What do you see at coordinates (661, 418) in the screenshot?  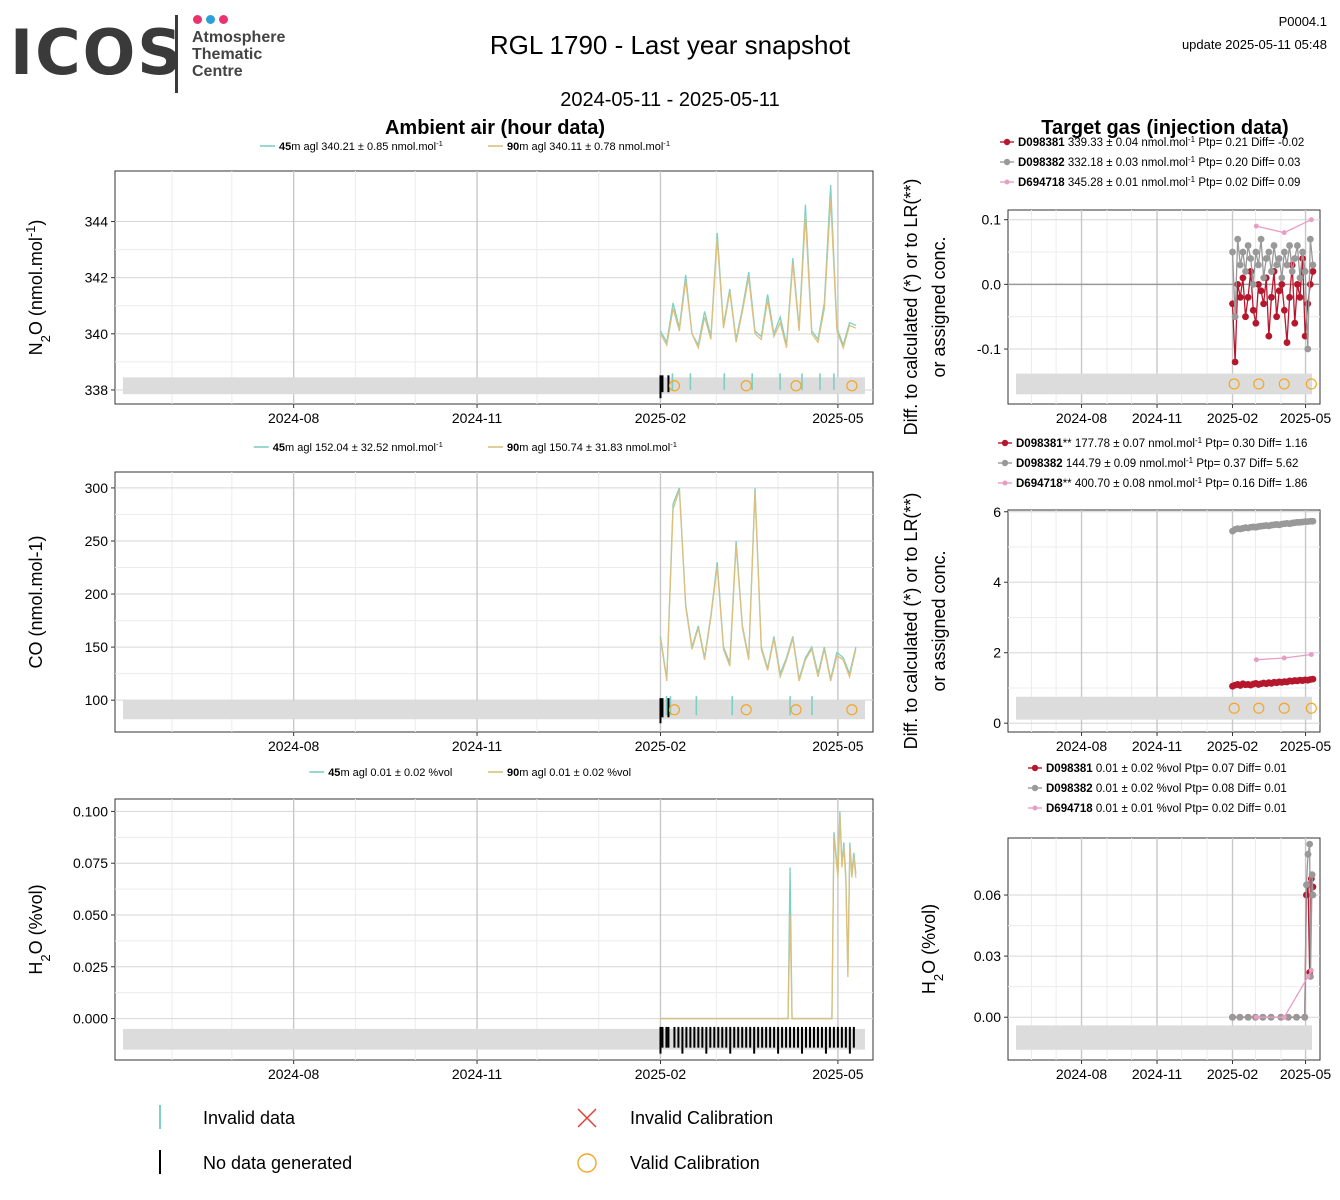 I see `n2o-ambient-xtick-label: 2025-02` at bounding box center [661, 418].